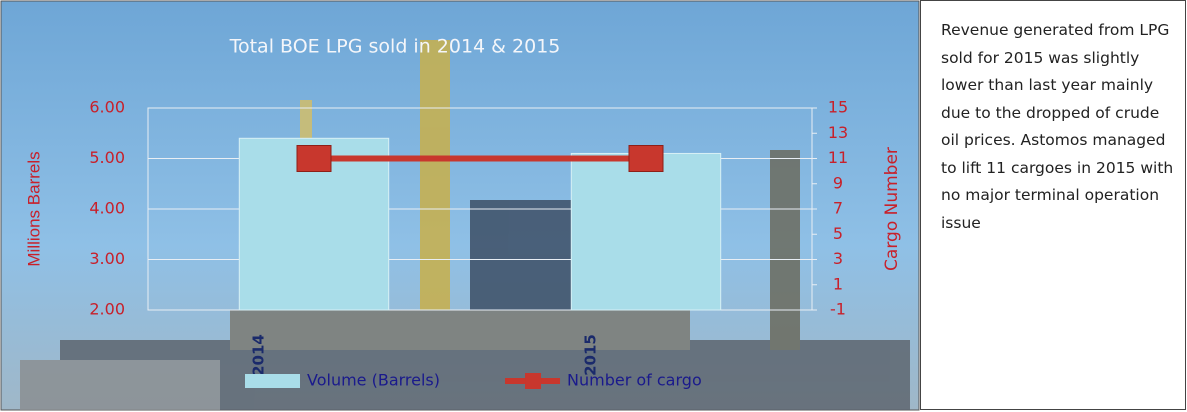 This screenshot has height=412, width=1187. What do you see at coordinates (107, 208) in the screenshot?
I see `y-tick-label: 4.00` at bounding box center [107, 208].